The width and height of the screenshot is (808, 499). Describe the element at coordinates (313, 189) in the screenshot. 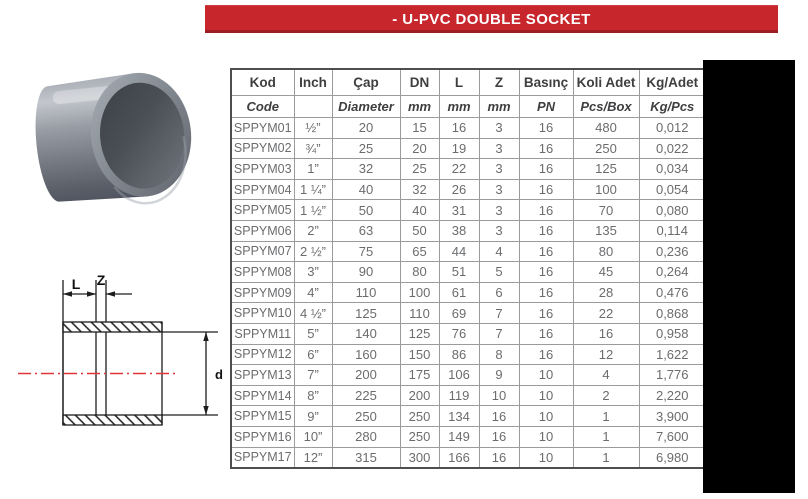

I see `table-cell: 1 ¼”` at that location.